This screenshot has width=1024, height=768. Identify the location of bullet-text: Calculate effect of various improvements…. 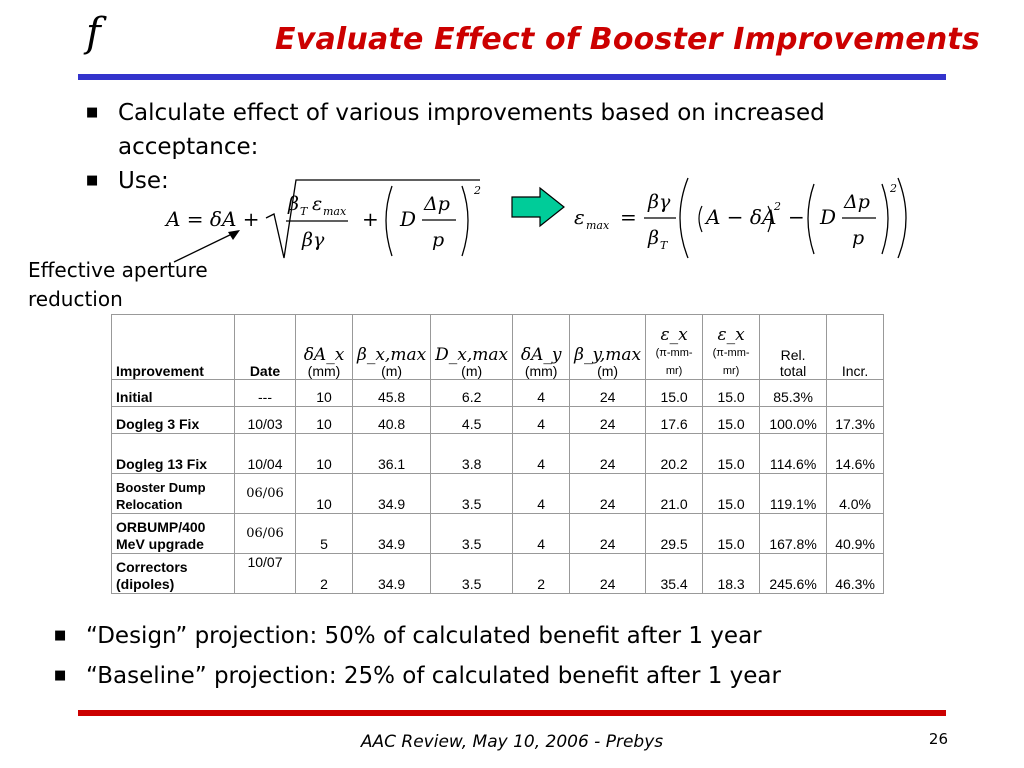
(471, 130).